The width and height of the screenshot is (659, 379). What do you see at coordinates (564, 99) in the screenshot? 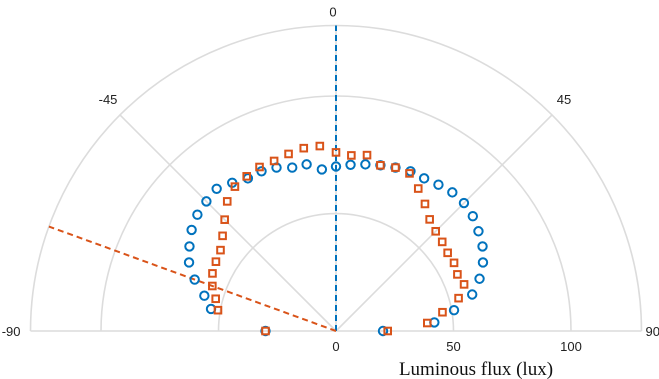
I see `angle-tick-label: 45` at bounding box center [564, 99].